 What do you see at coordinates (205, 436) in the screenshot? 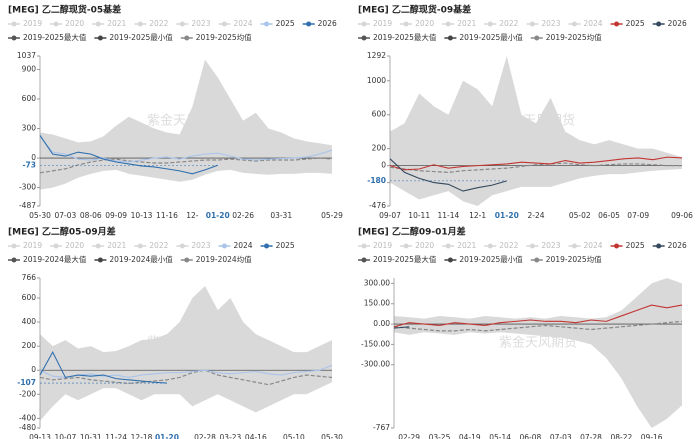
I see `x-tick-label: 02-28` at bounding box center [205, 436].